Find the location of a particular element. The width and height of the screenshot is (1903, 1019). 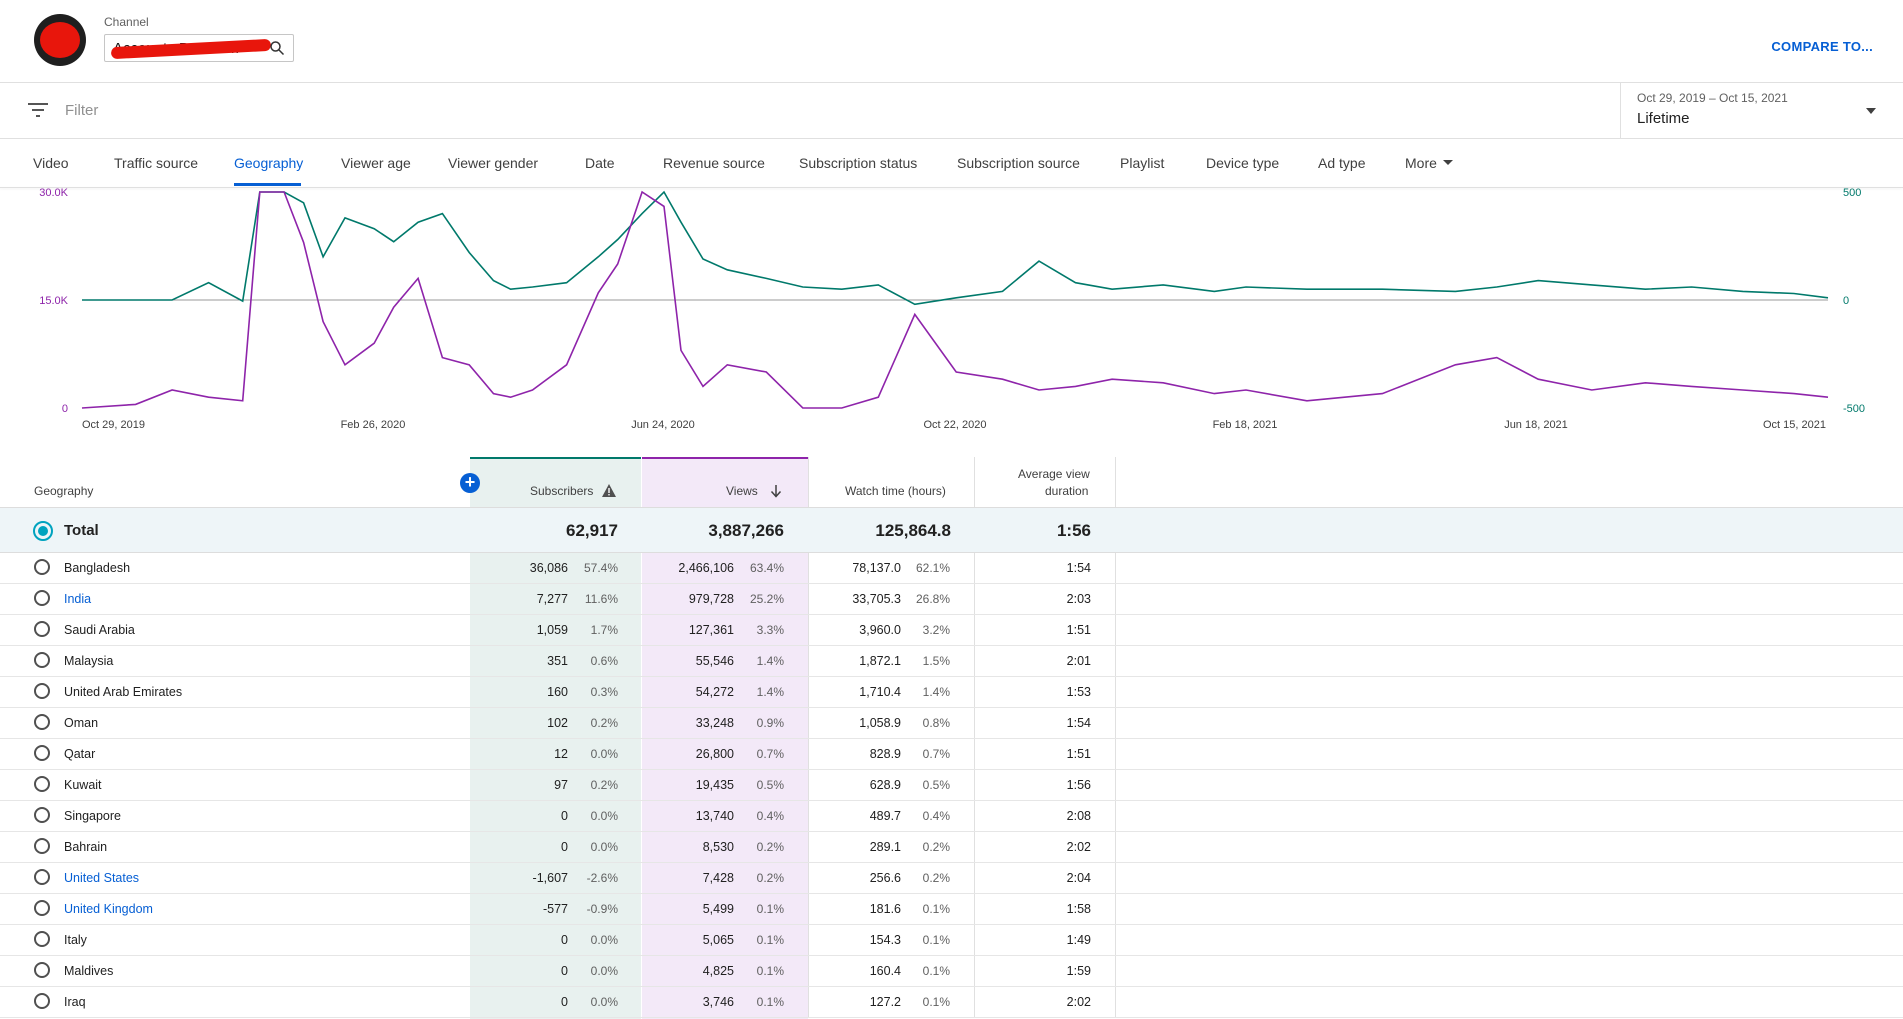

watch-time-value: 256.6 is located at coordinates (885, 878).